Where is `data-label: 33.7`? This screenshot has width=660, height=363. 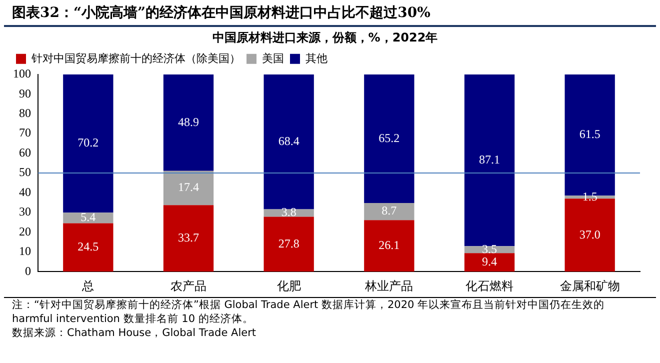
data-label: 33.7 is located at coordinates (188, 237).